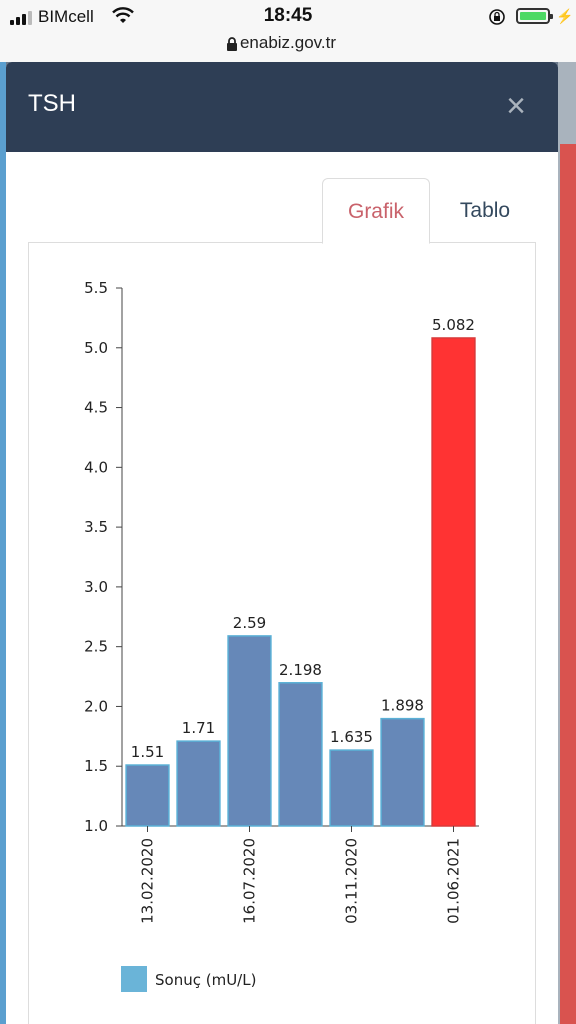 This screenshot has width=576, height=1024. What do you see at coordinates (534, 16) in the screenshot?
I see `battery-icon` at bounding box center [534, 16].